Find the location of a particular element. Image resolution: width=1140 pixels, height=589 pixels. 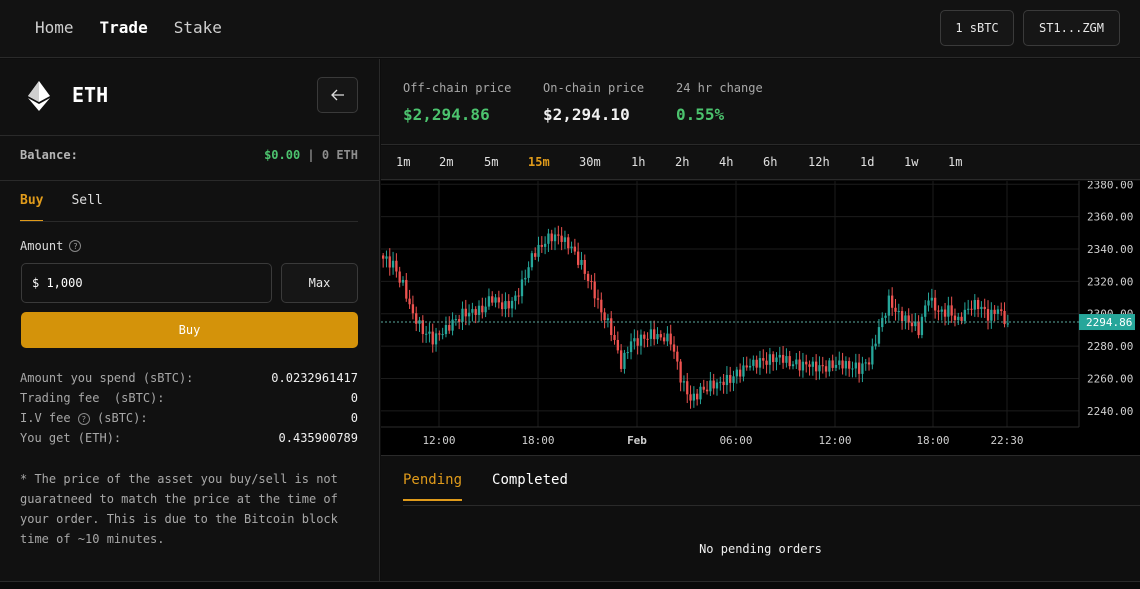

main-nav: Home Trade Stake is located at coordinates (128, 27).